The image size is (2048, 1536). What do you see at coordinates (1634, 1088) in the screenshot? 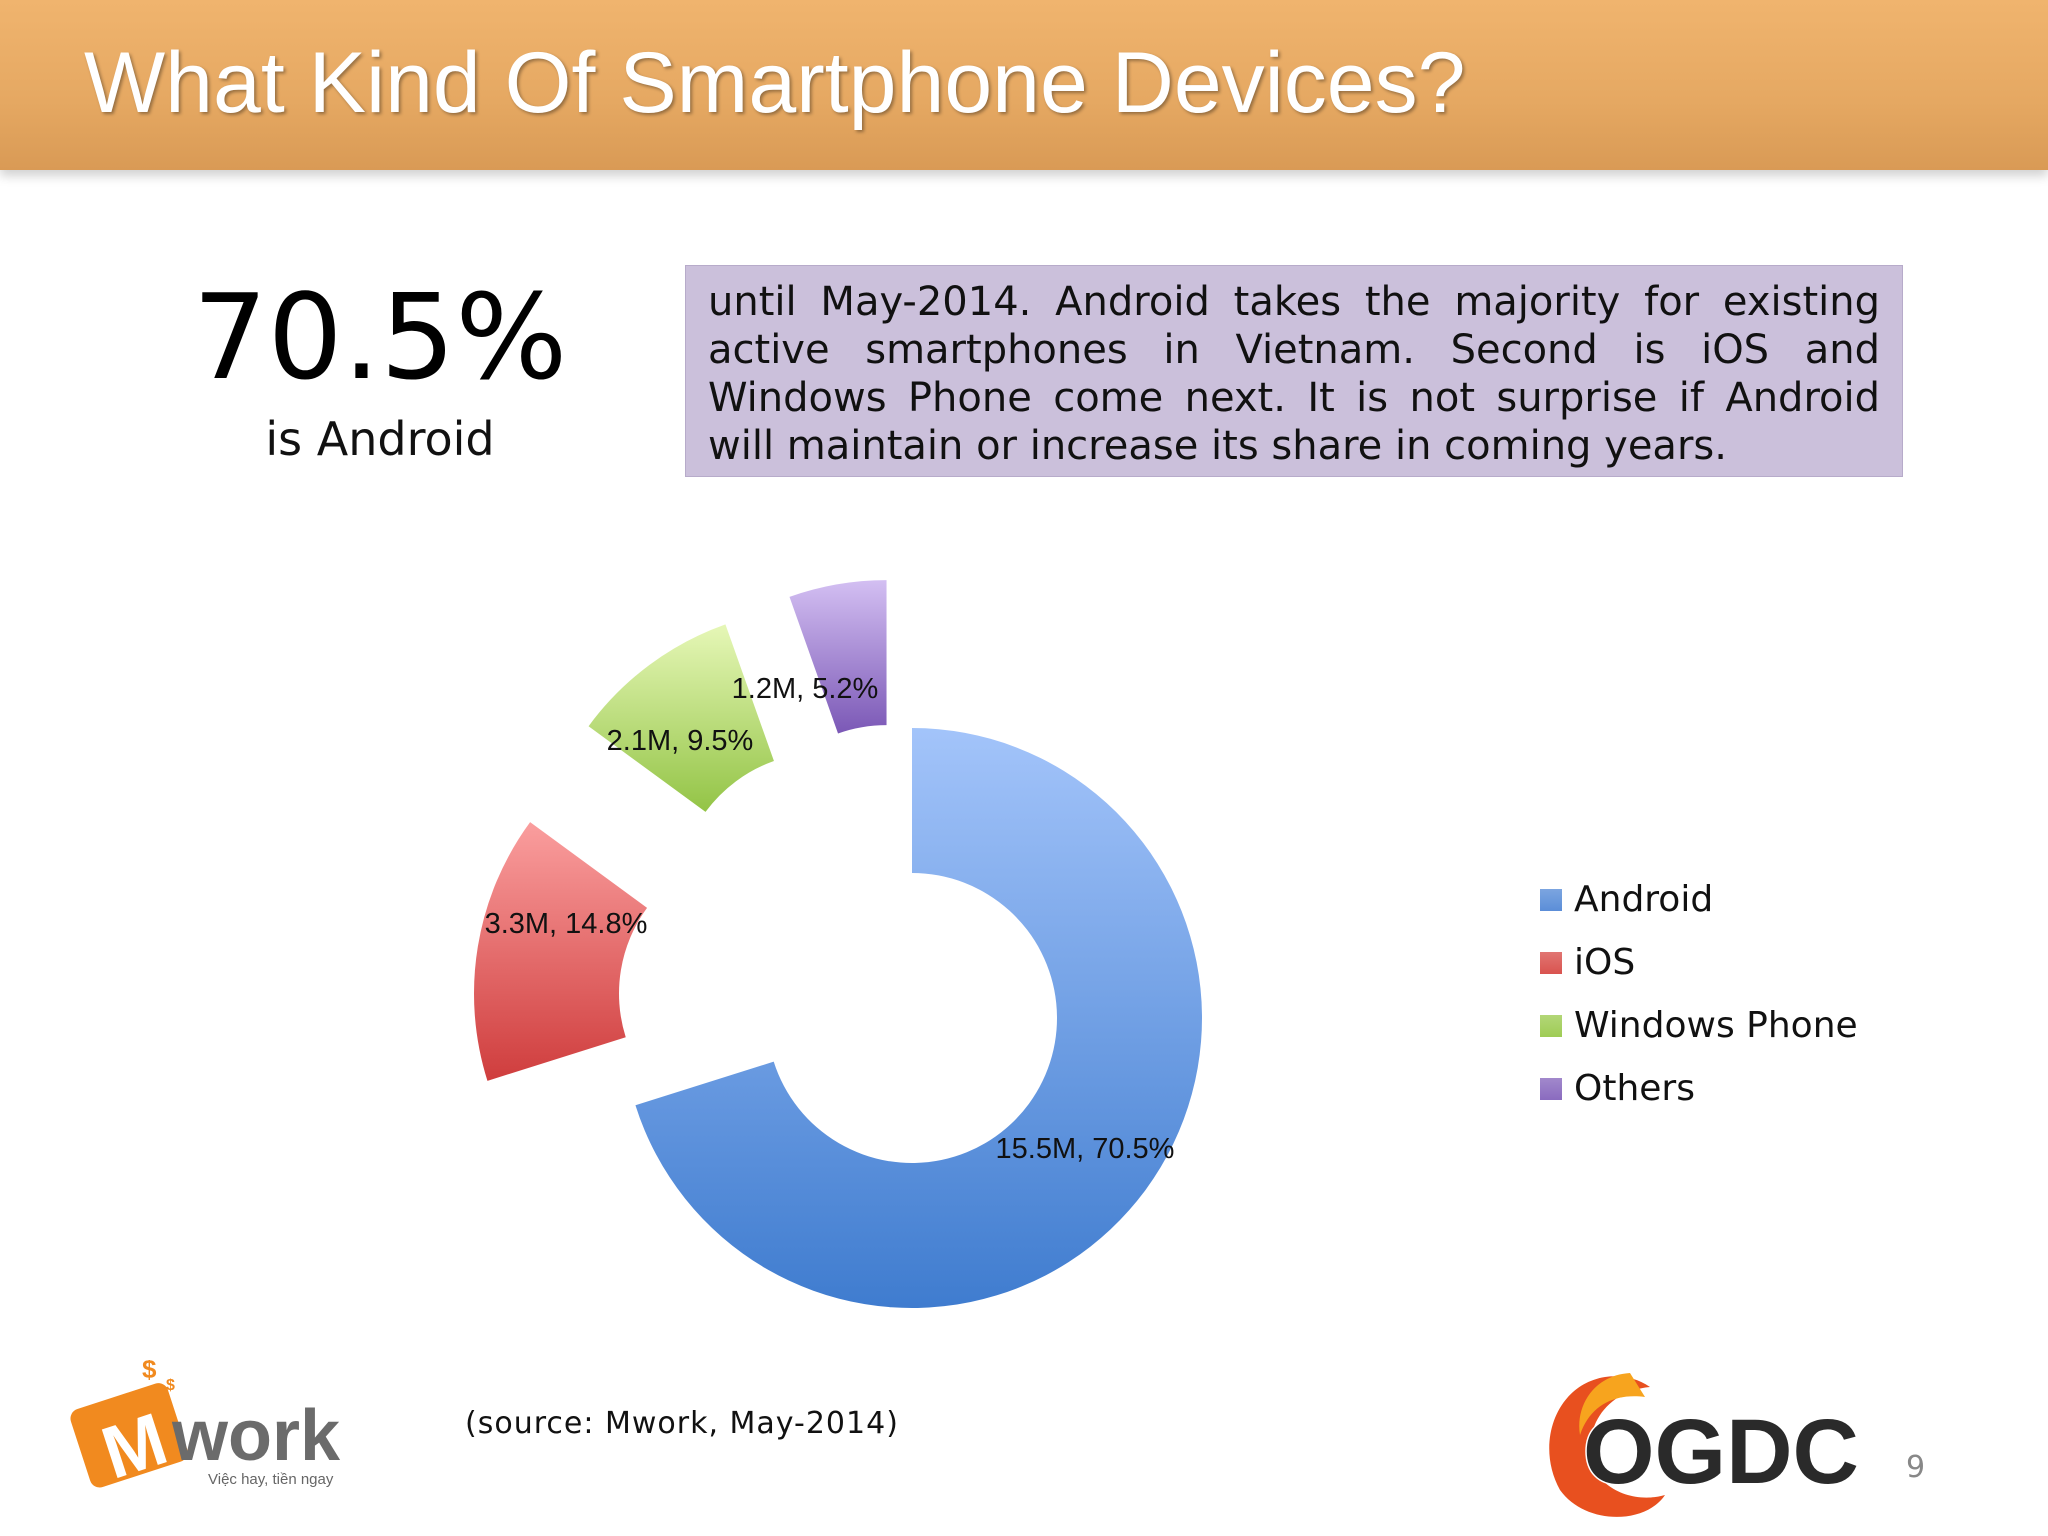
I see `legend-label: Others` at bounding box center [1634, 1088].